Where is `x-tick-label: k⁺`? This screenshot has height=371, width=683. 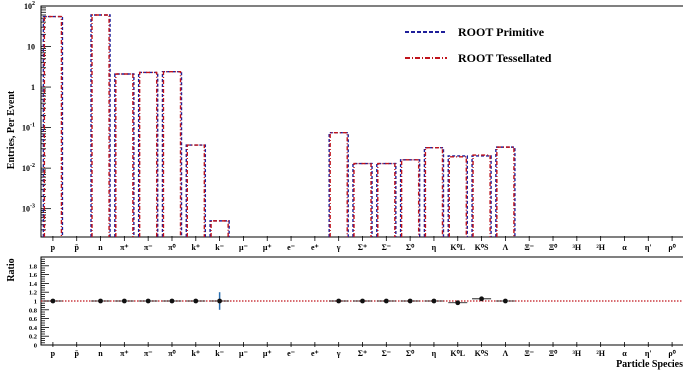 x-tick-label: k⁺ is located at coordinates (195, 353).